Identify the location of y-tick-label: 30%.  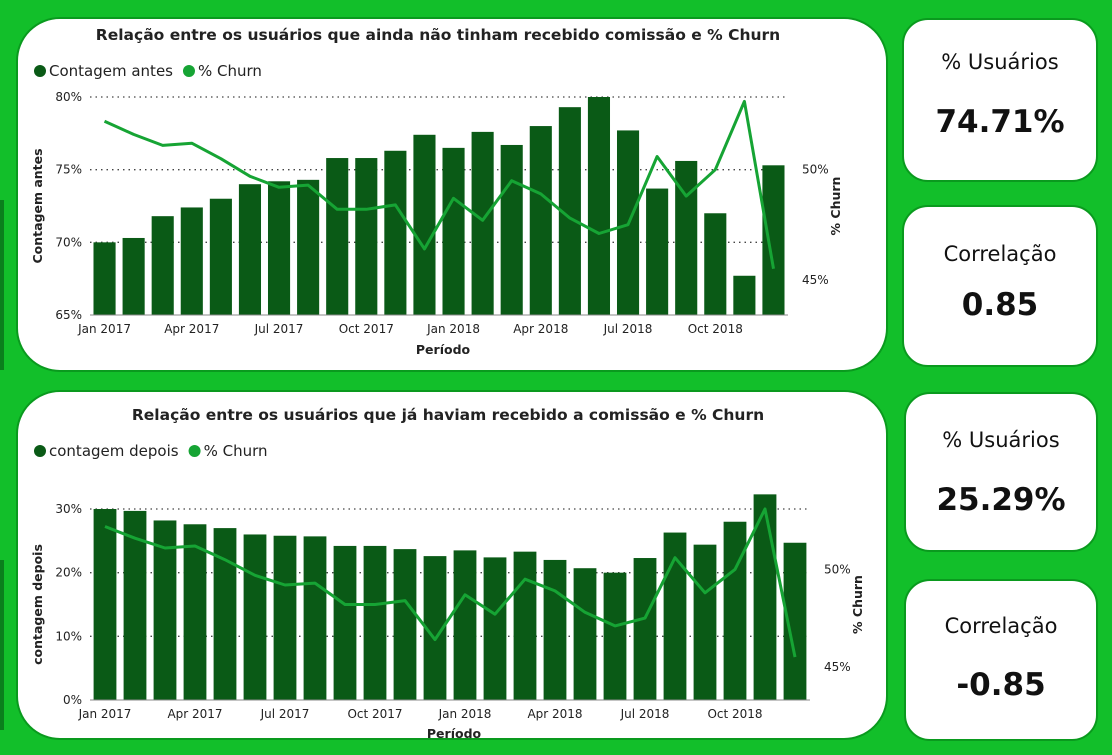
(68, 509).